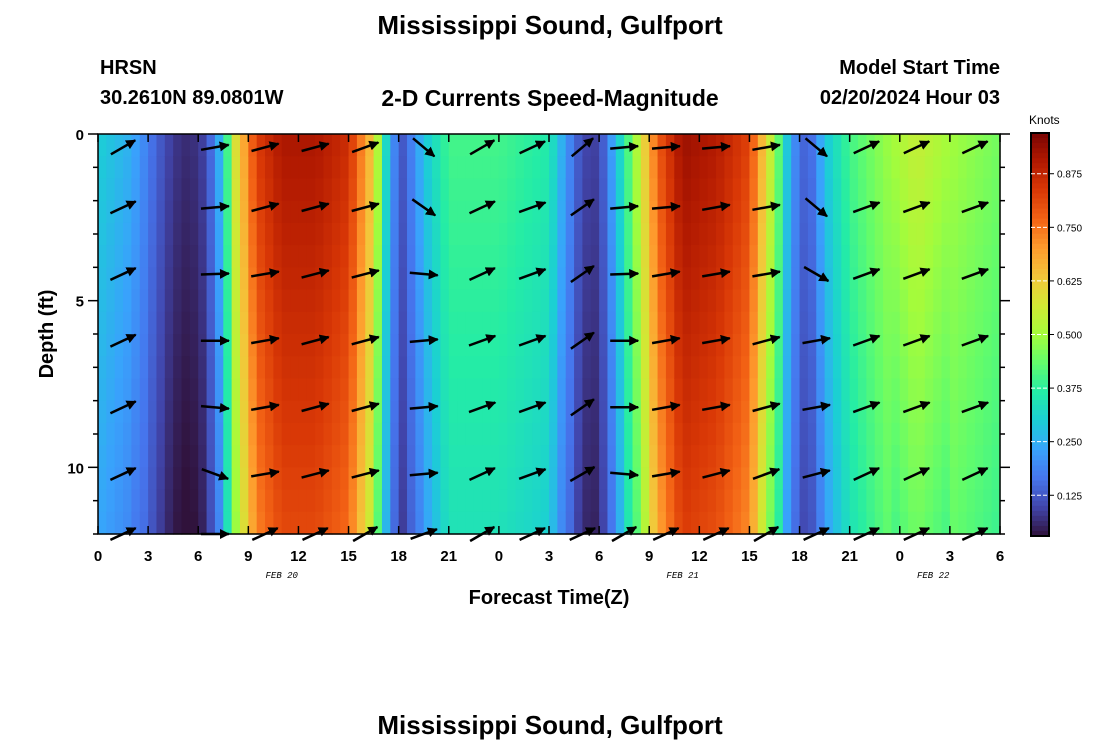 This screenshot has width=1100, height=750. I want to click on x-tick-label: 6, so click(1000, 556).